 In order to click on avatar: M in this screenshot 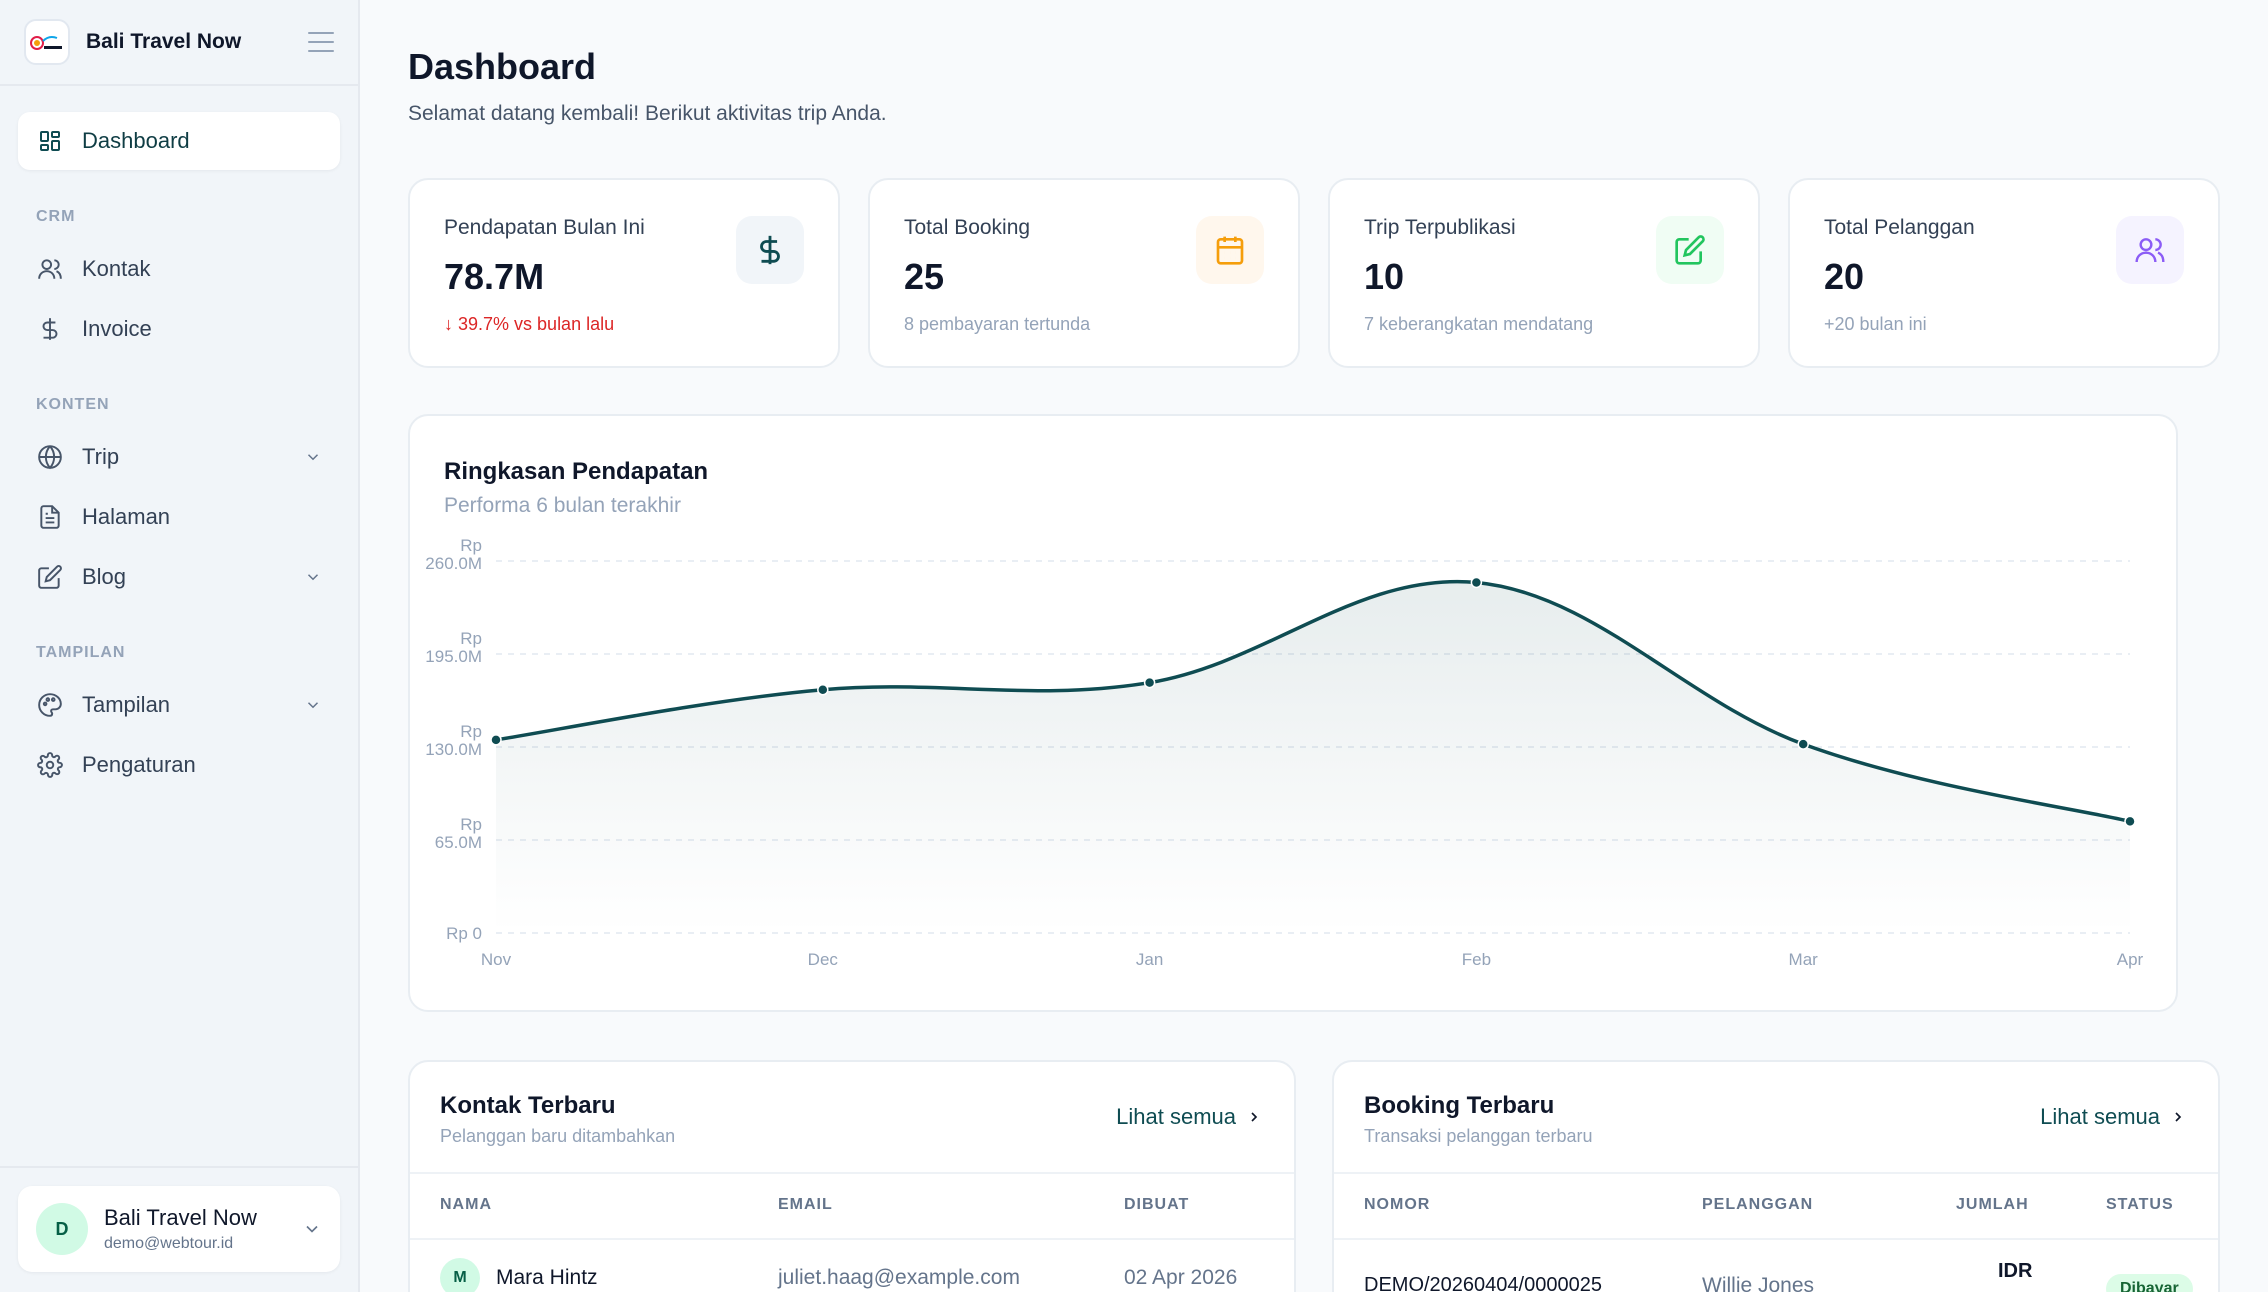, I will do `click(460, 1275)`.